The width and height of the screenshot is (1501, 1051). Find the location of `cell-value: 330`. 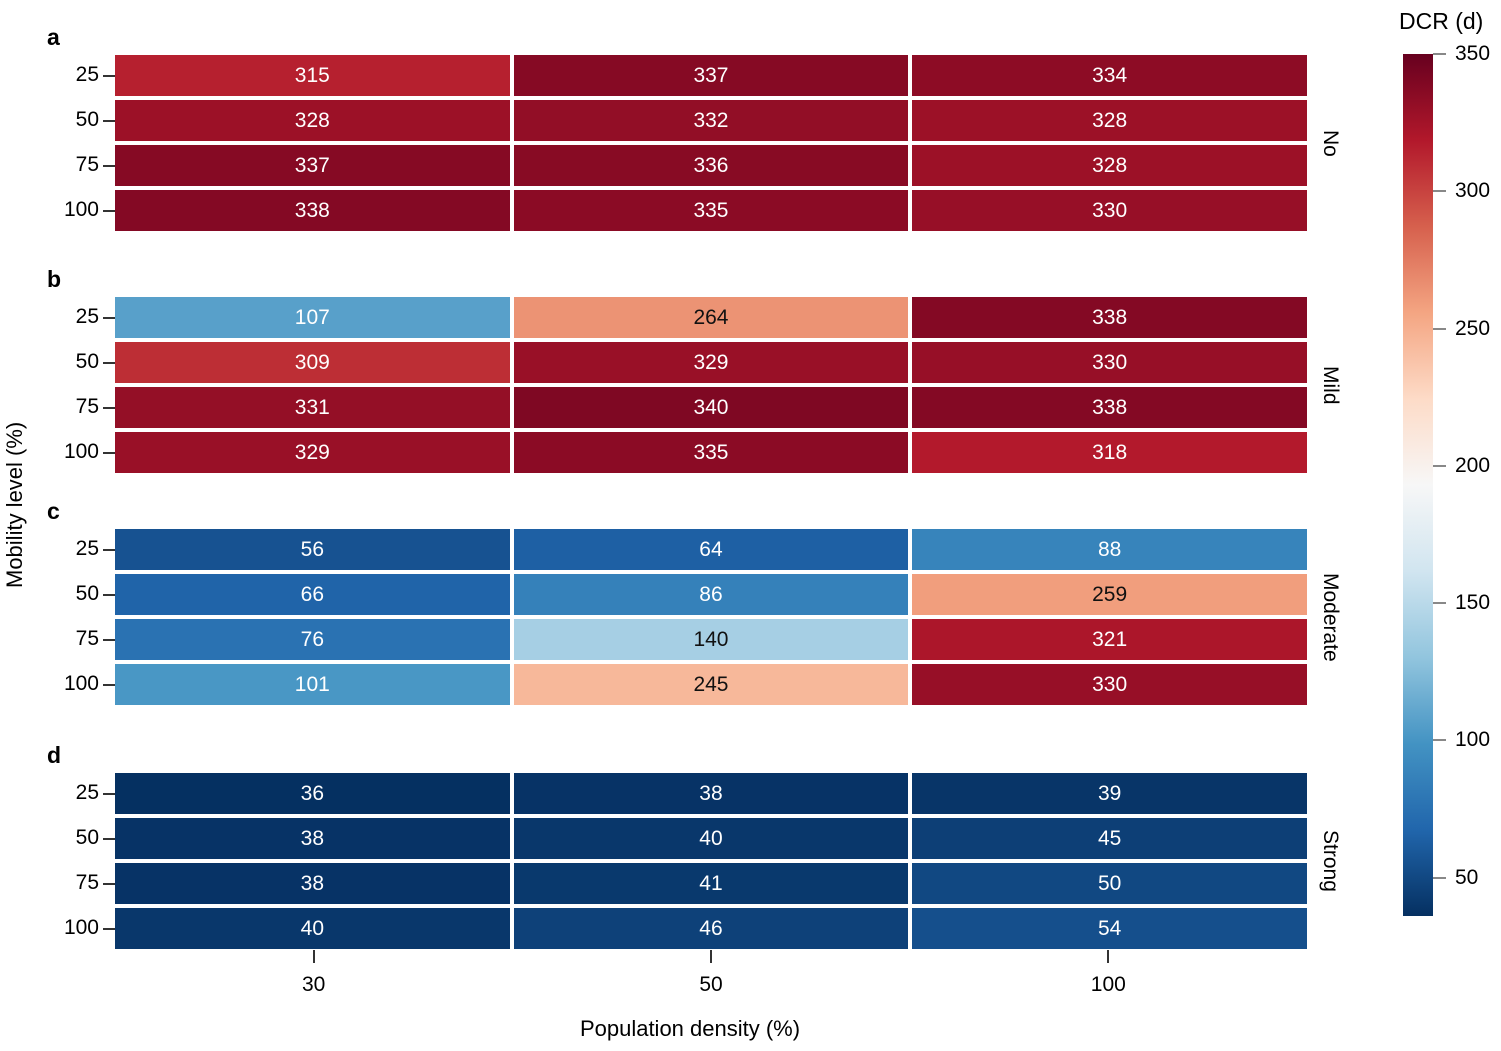

cell-value: 330 is located at coordinates (1110, 684).